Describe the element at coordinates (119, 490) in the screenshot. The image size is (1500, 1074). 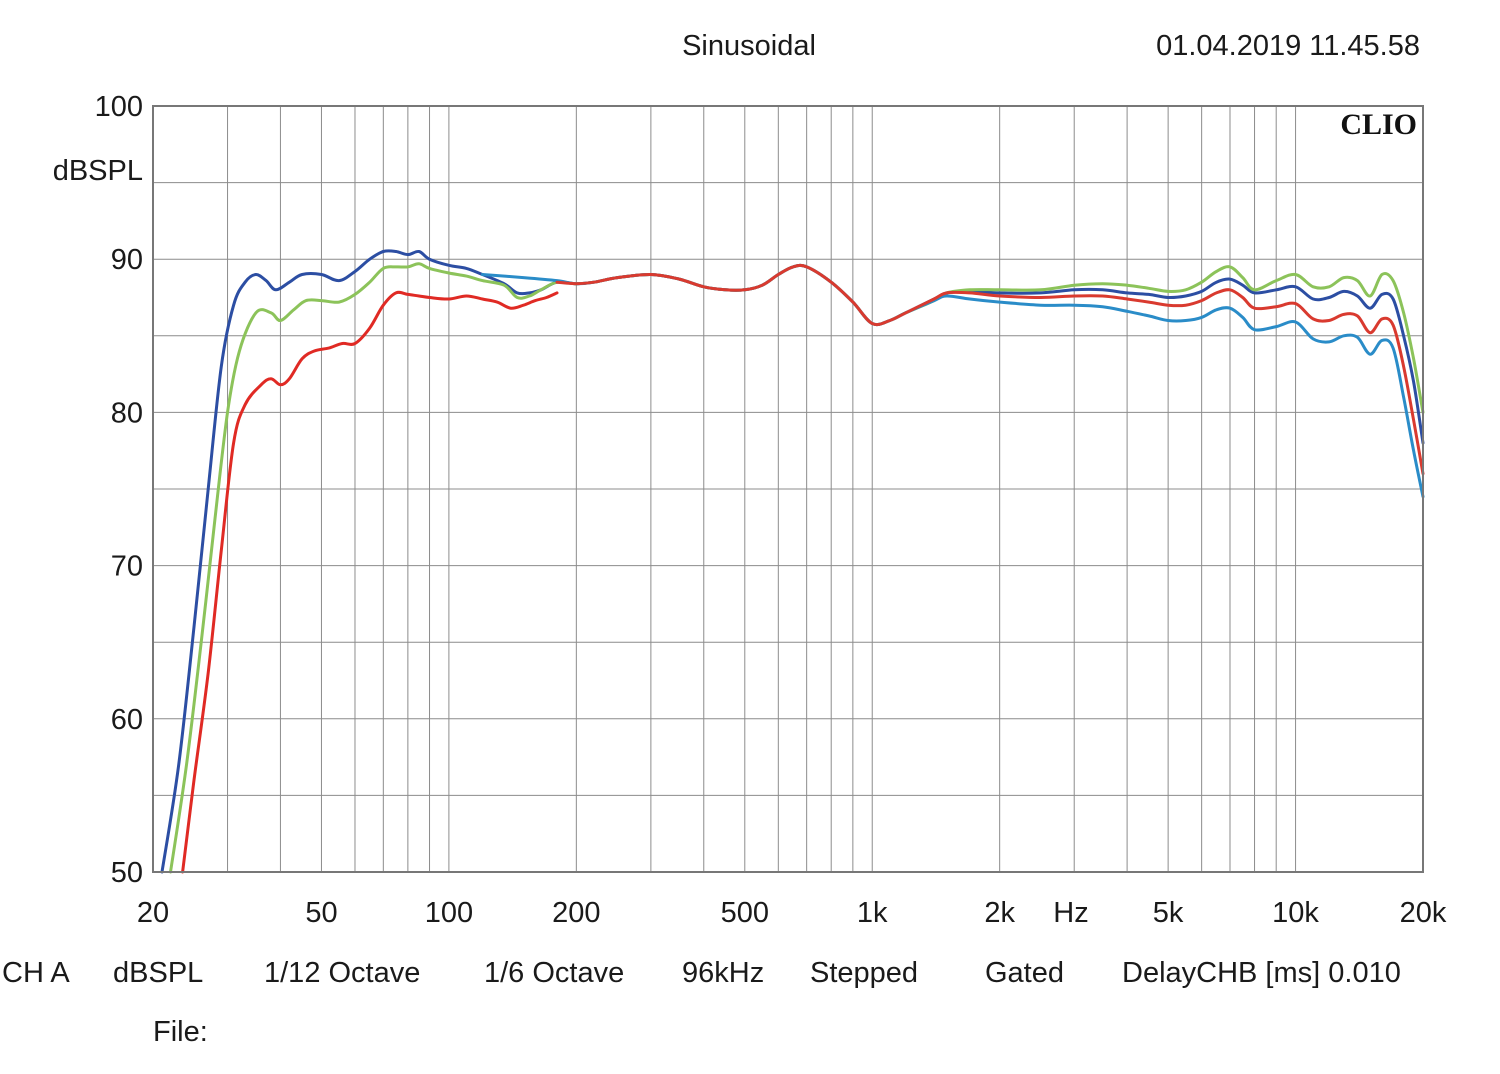
I see `y-tick-labels: 50 60 70 80 90 100` at that location.